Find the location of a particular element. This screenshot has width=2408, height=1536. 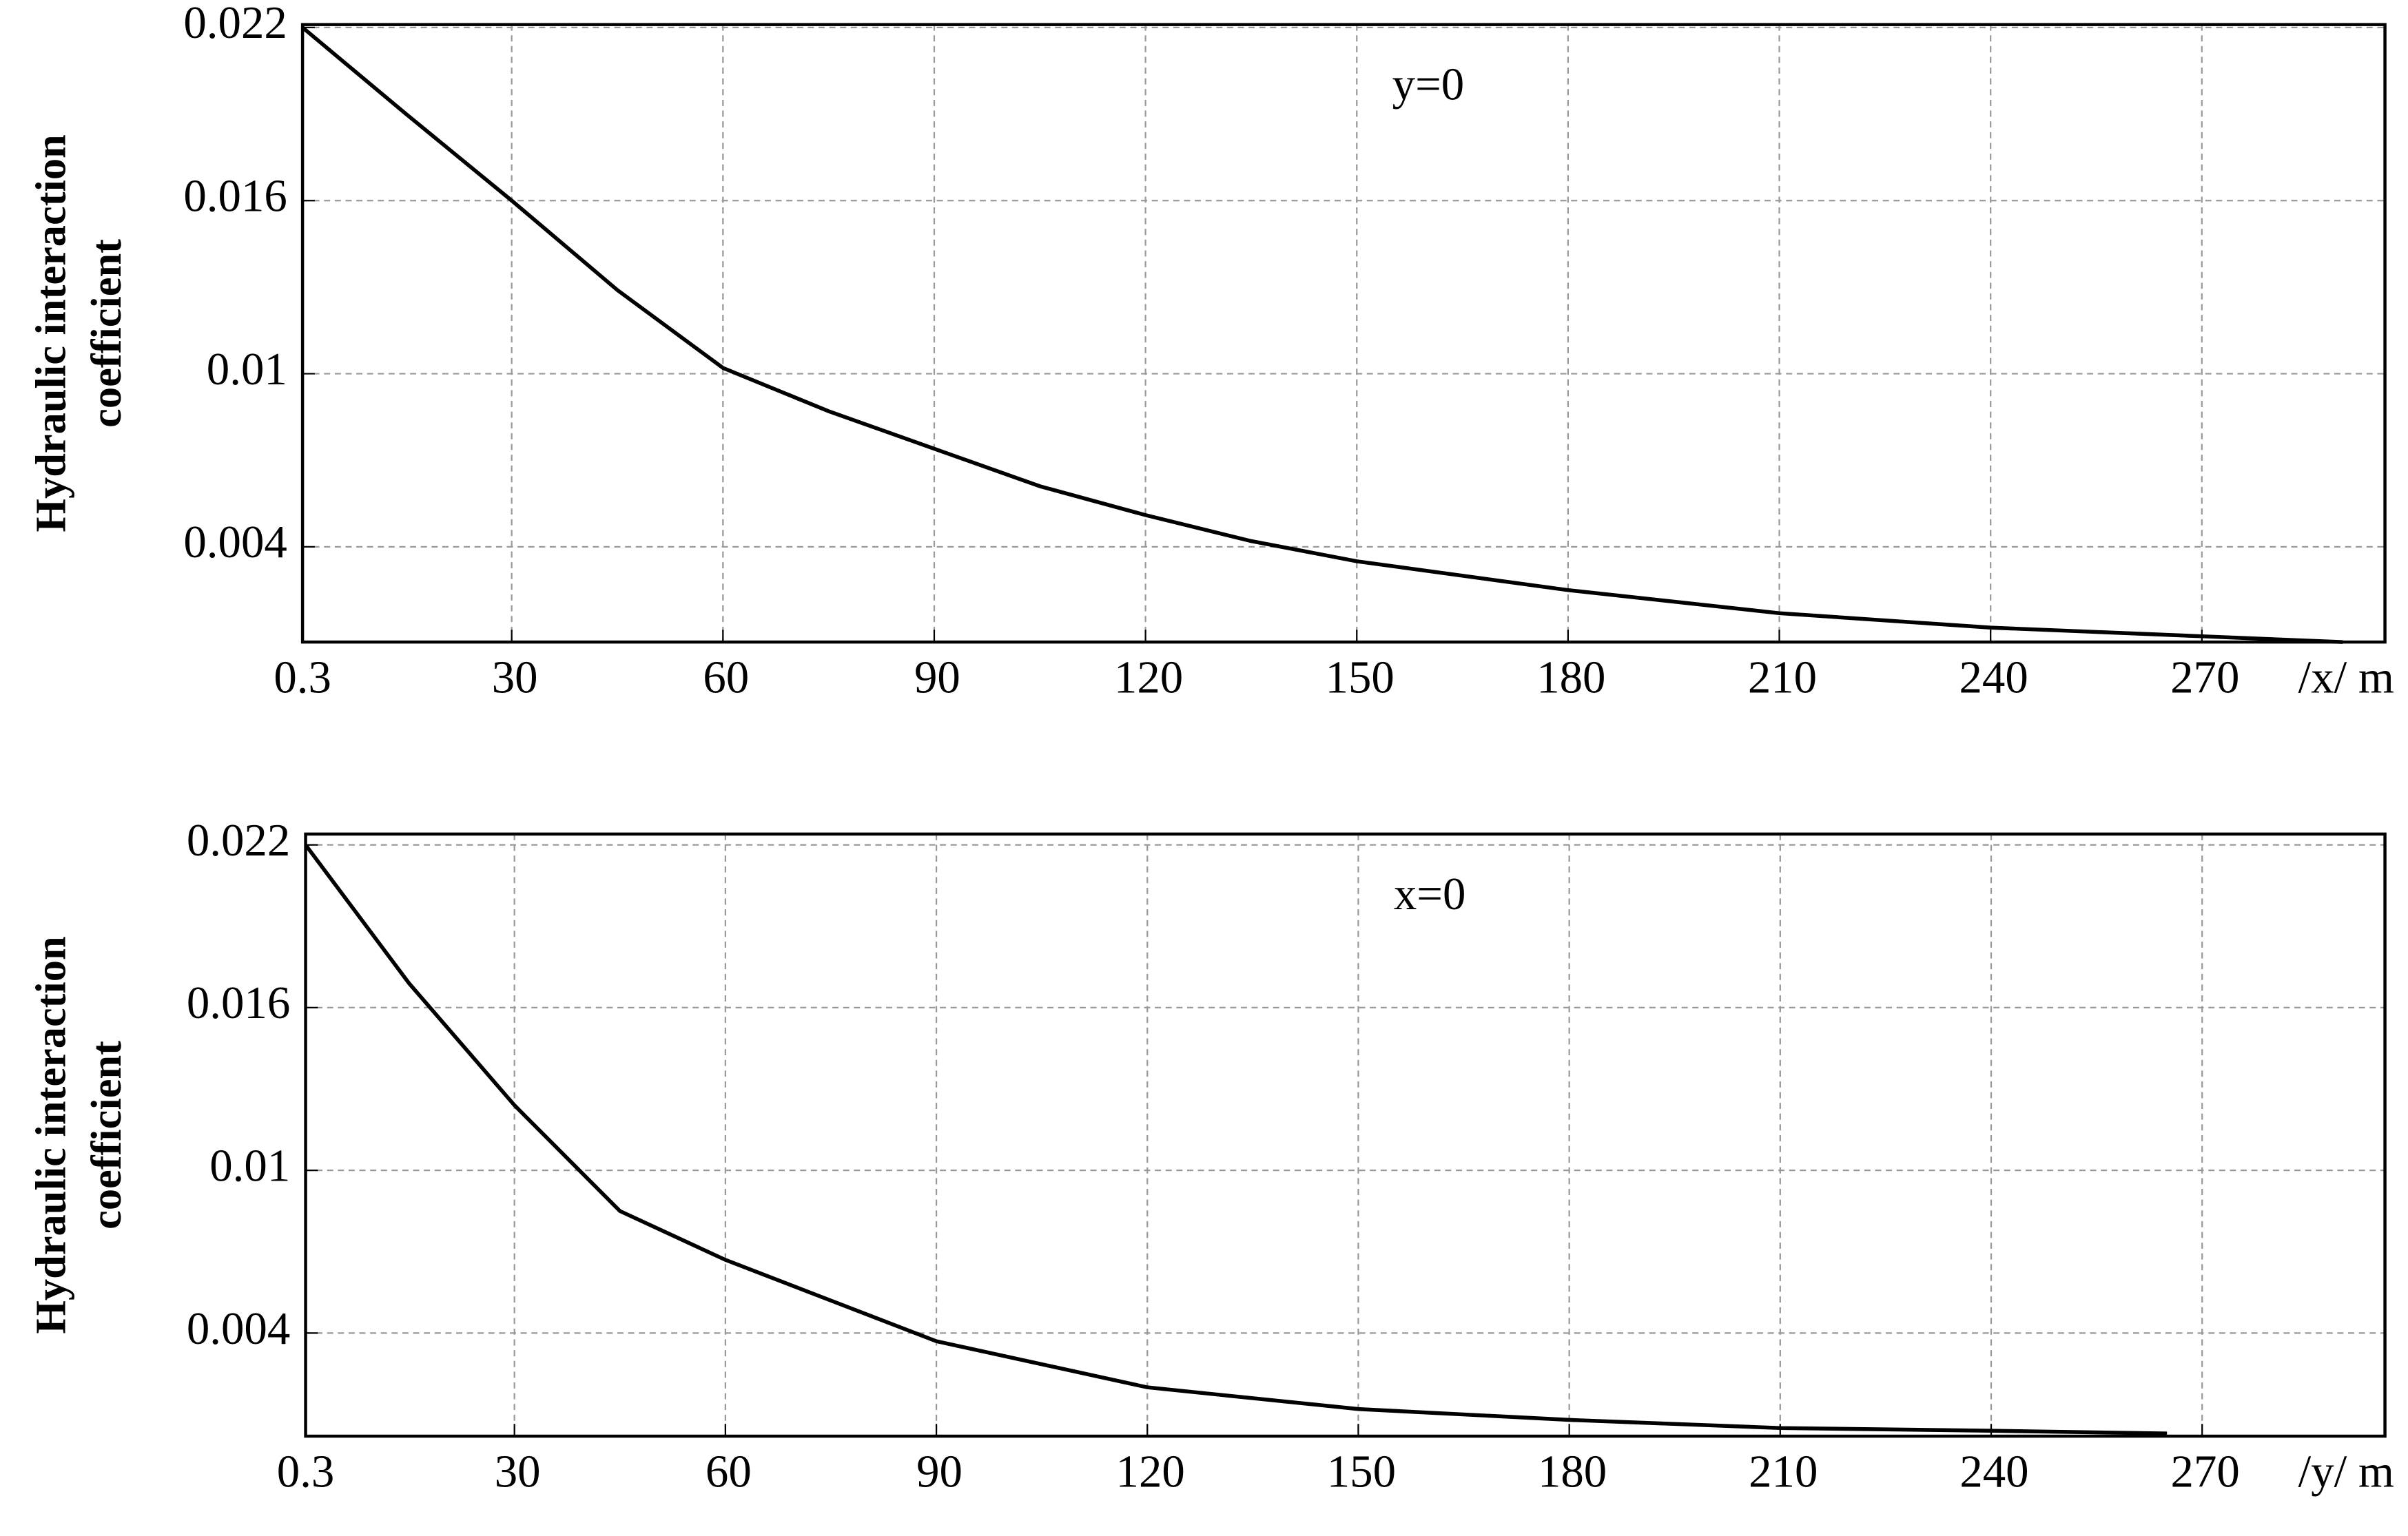

x-axis-label: /x/ m is located at coordinates (2346, 678).